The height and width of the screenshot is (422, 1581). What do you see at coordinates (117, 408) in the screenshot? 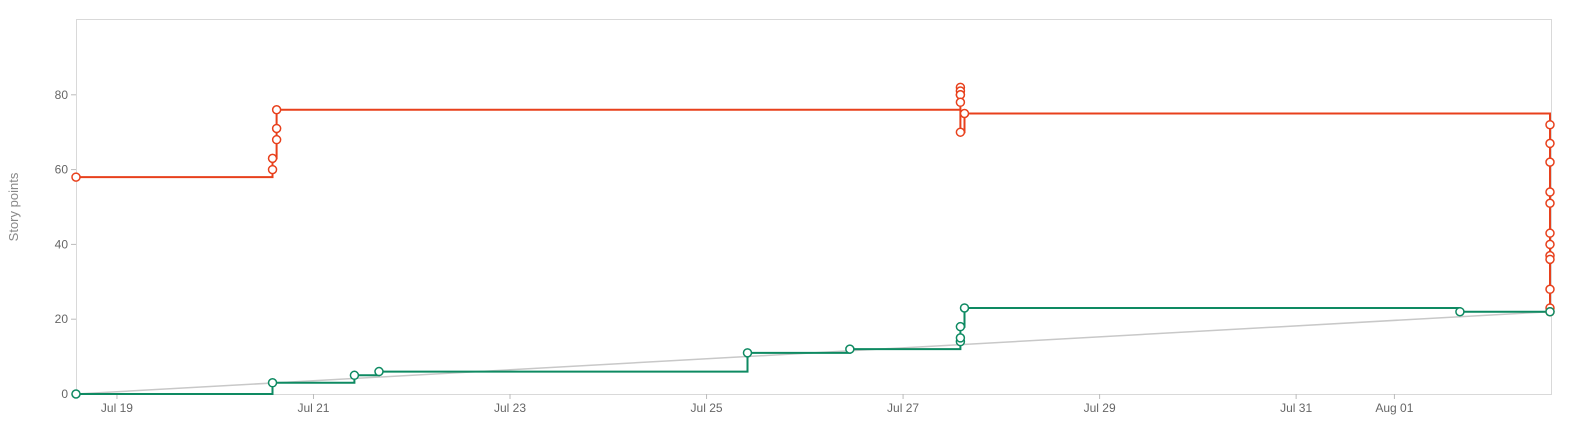
I see `x-tick-label: Jul 19` at bounding box center [117, 408].